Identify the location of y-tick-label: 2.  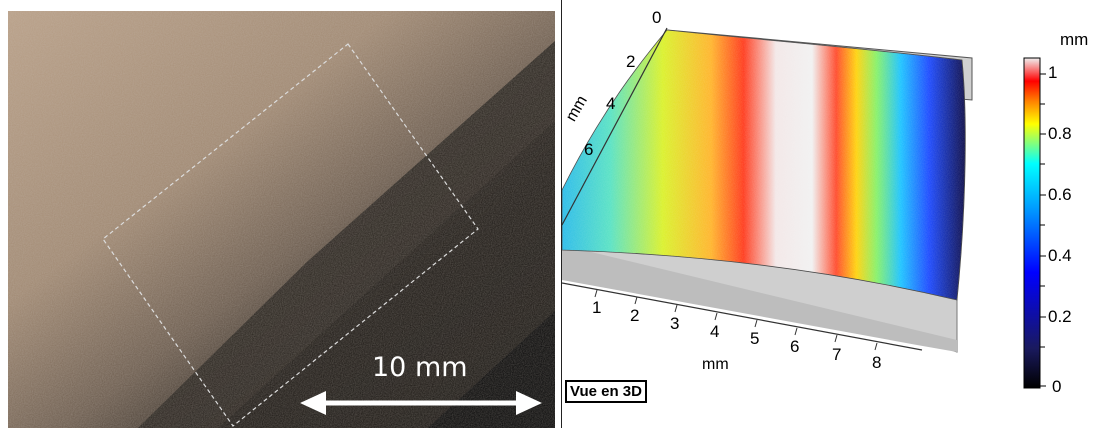
(631, 61).